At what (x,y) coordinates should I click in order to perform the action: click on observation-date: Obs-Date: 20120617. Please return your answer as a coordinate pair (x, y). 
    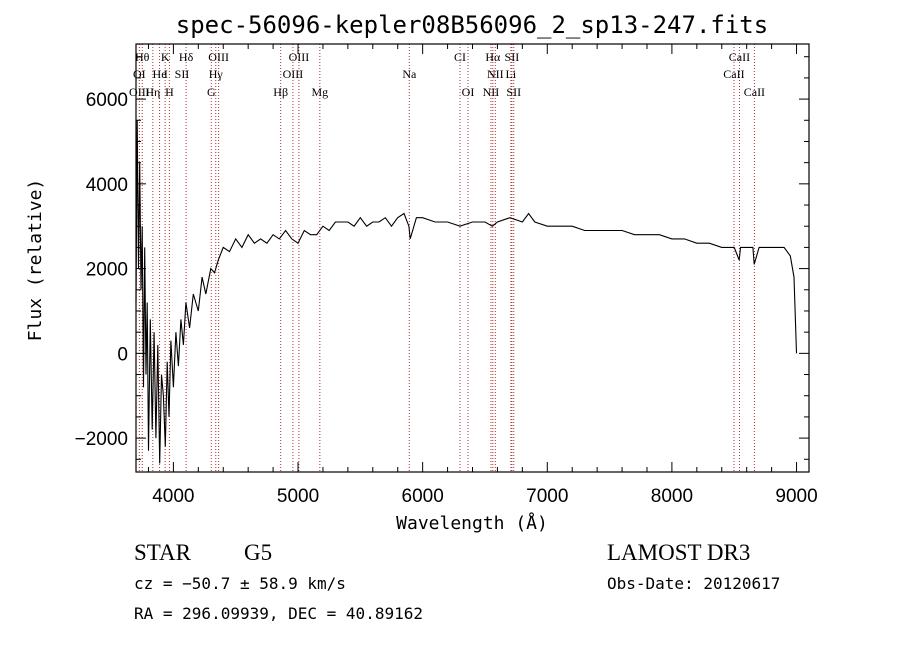
    Looking at the image, I should click on (693, 583).